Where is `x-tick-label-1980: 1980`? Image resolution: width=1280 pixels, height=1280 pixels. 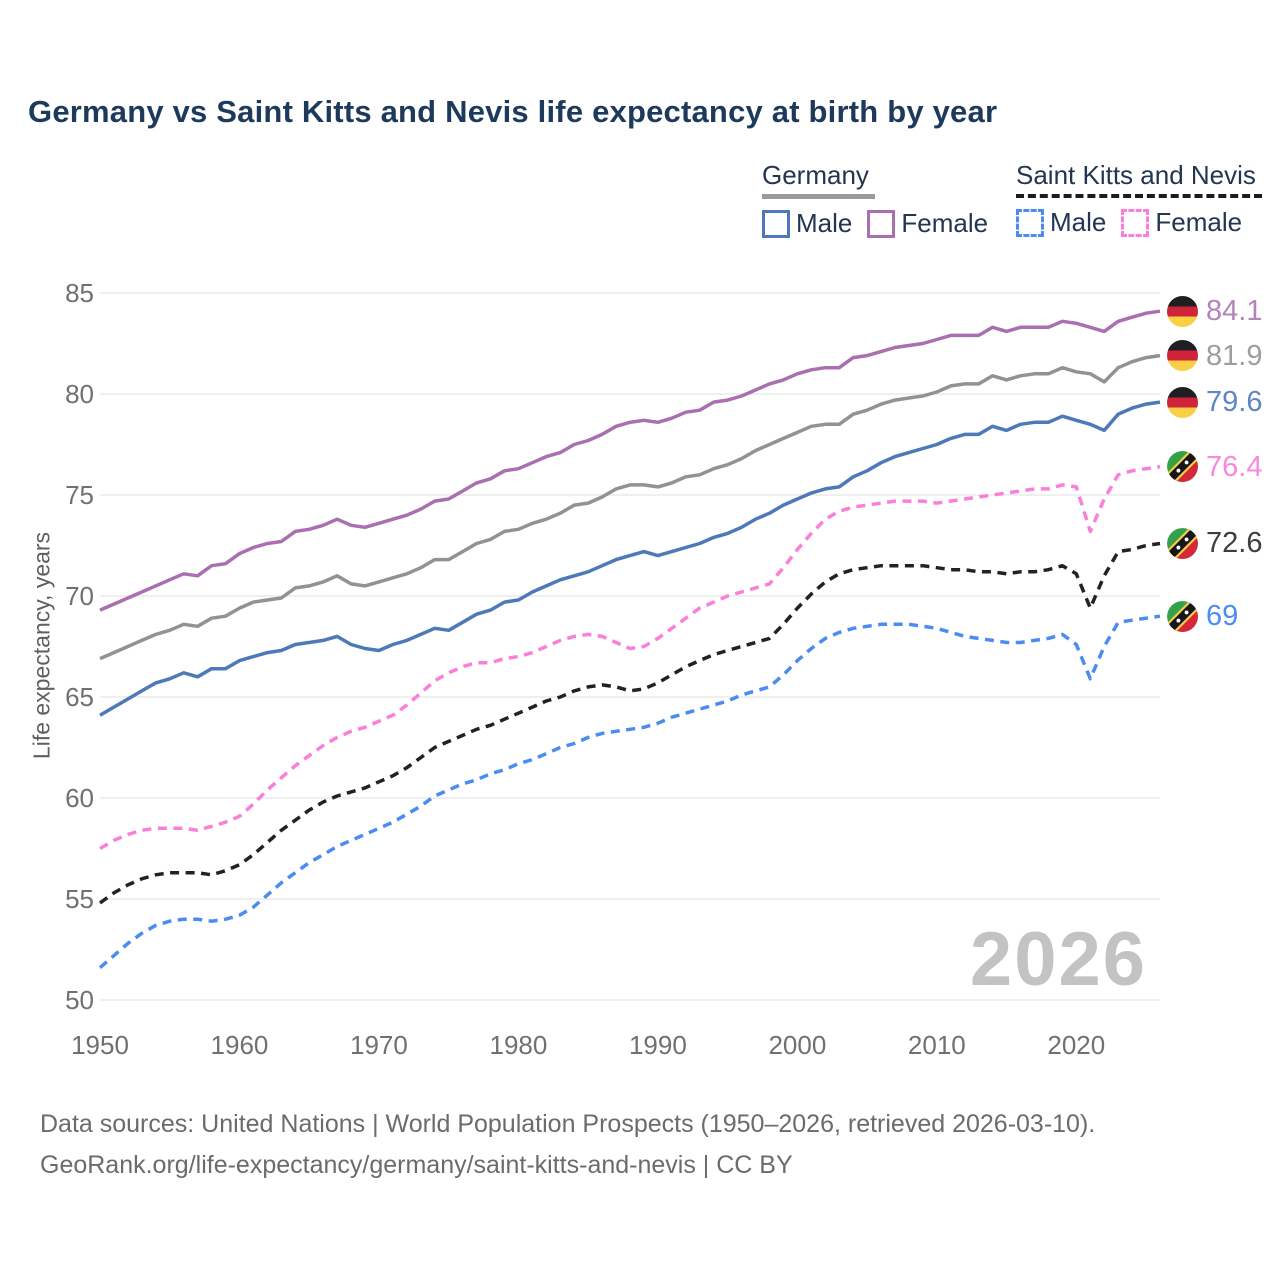
x-tick-label-1980: 1980 is located at coordinates (518, 1045).